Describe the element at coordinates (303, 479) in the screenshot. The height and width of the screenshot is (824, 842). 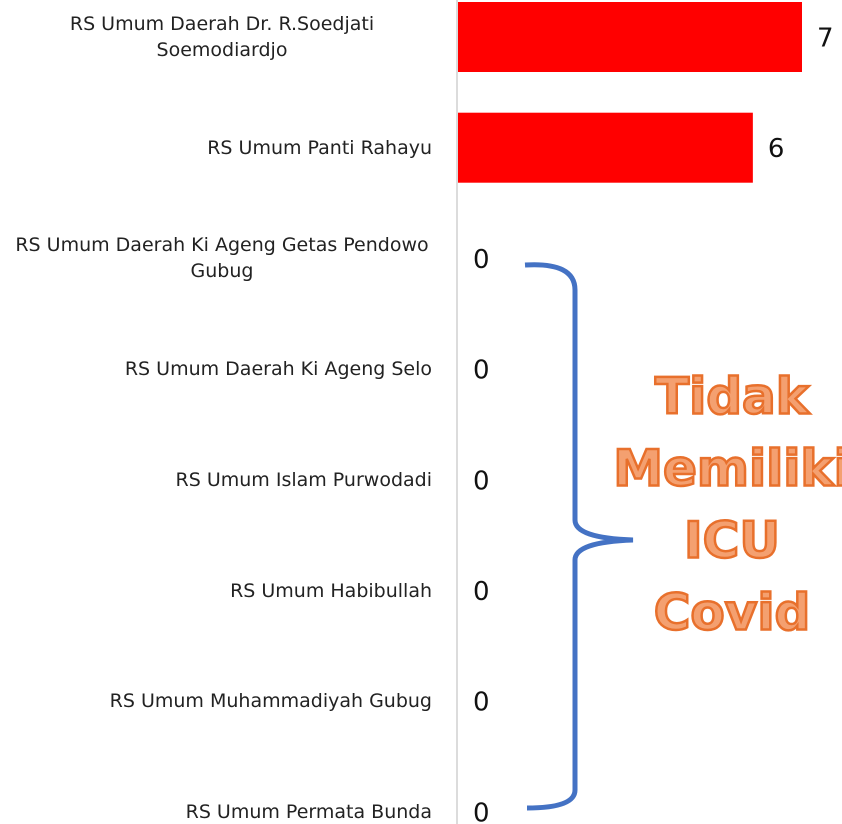
I see `category-label: RS Umum Islam Purwodadi` at that location.